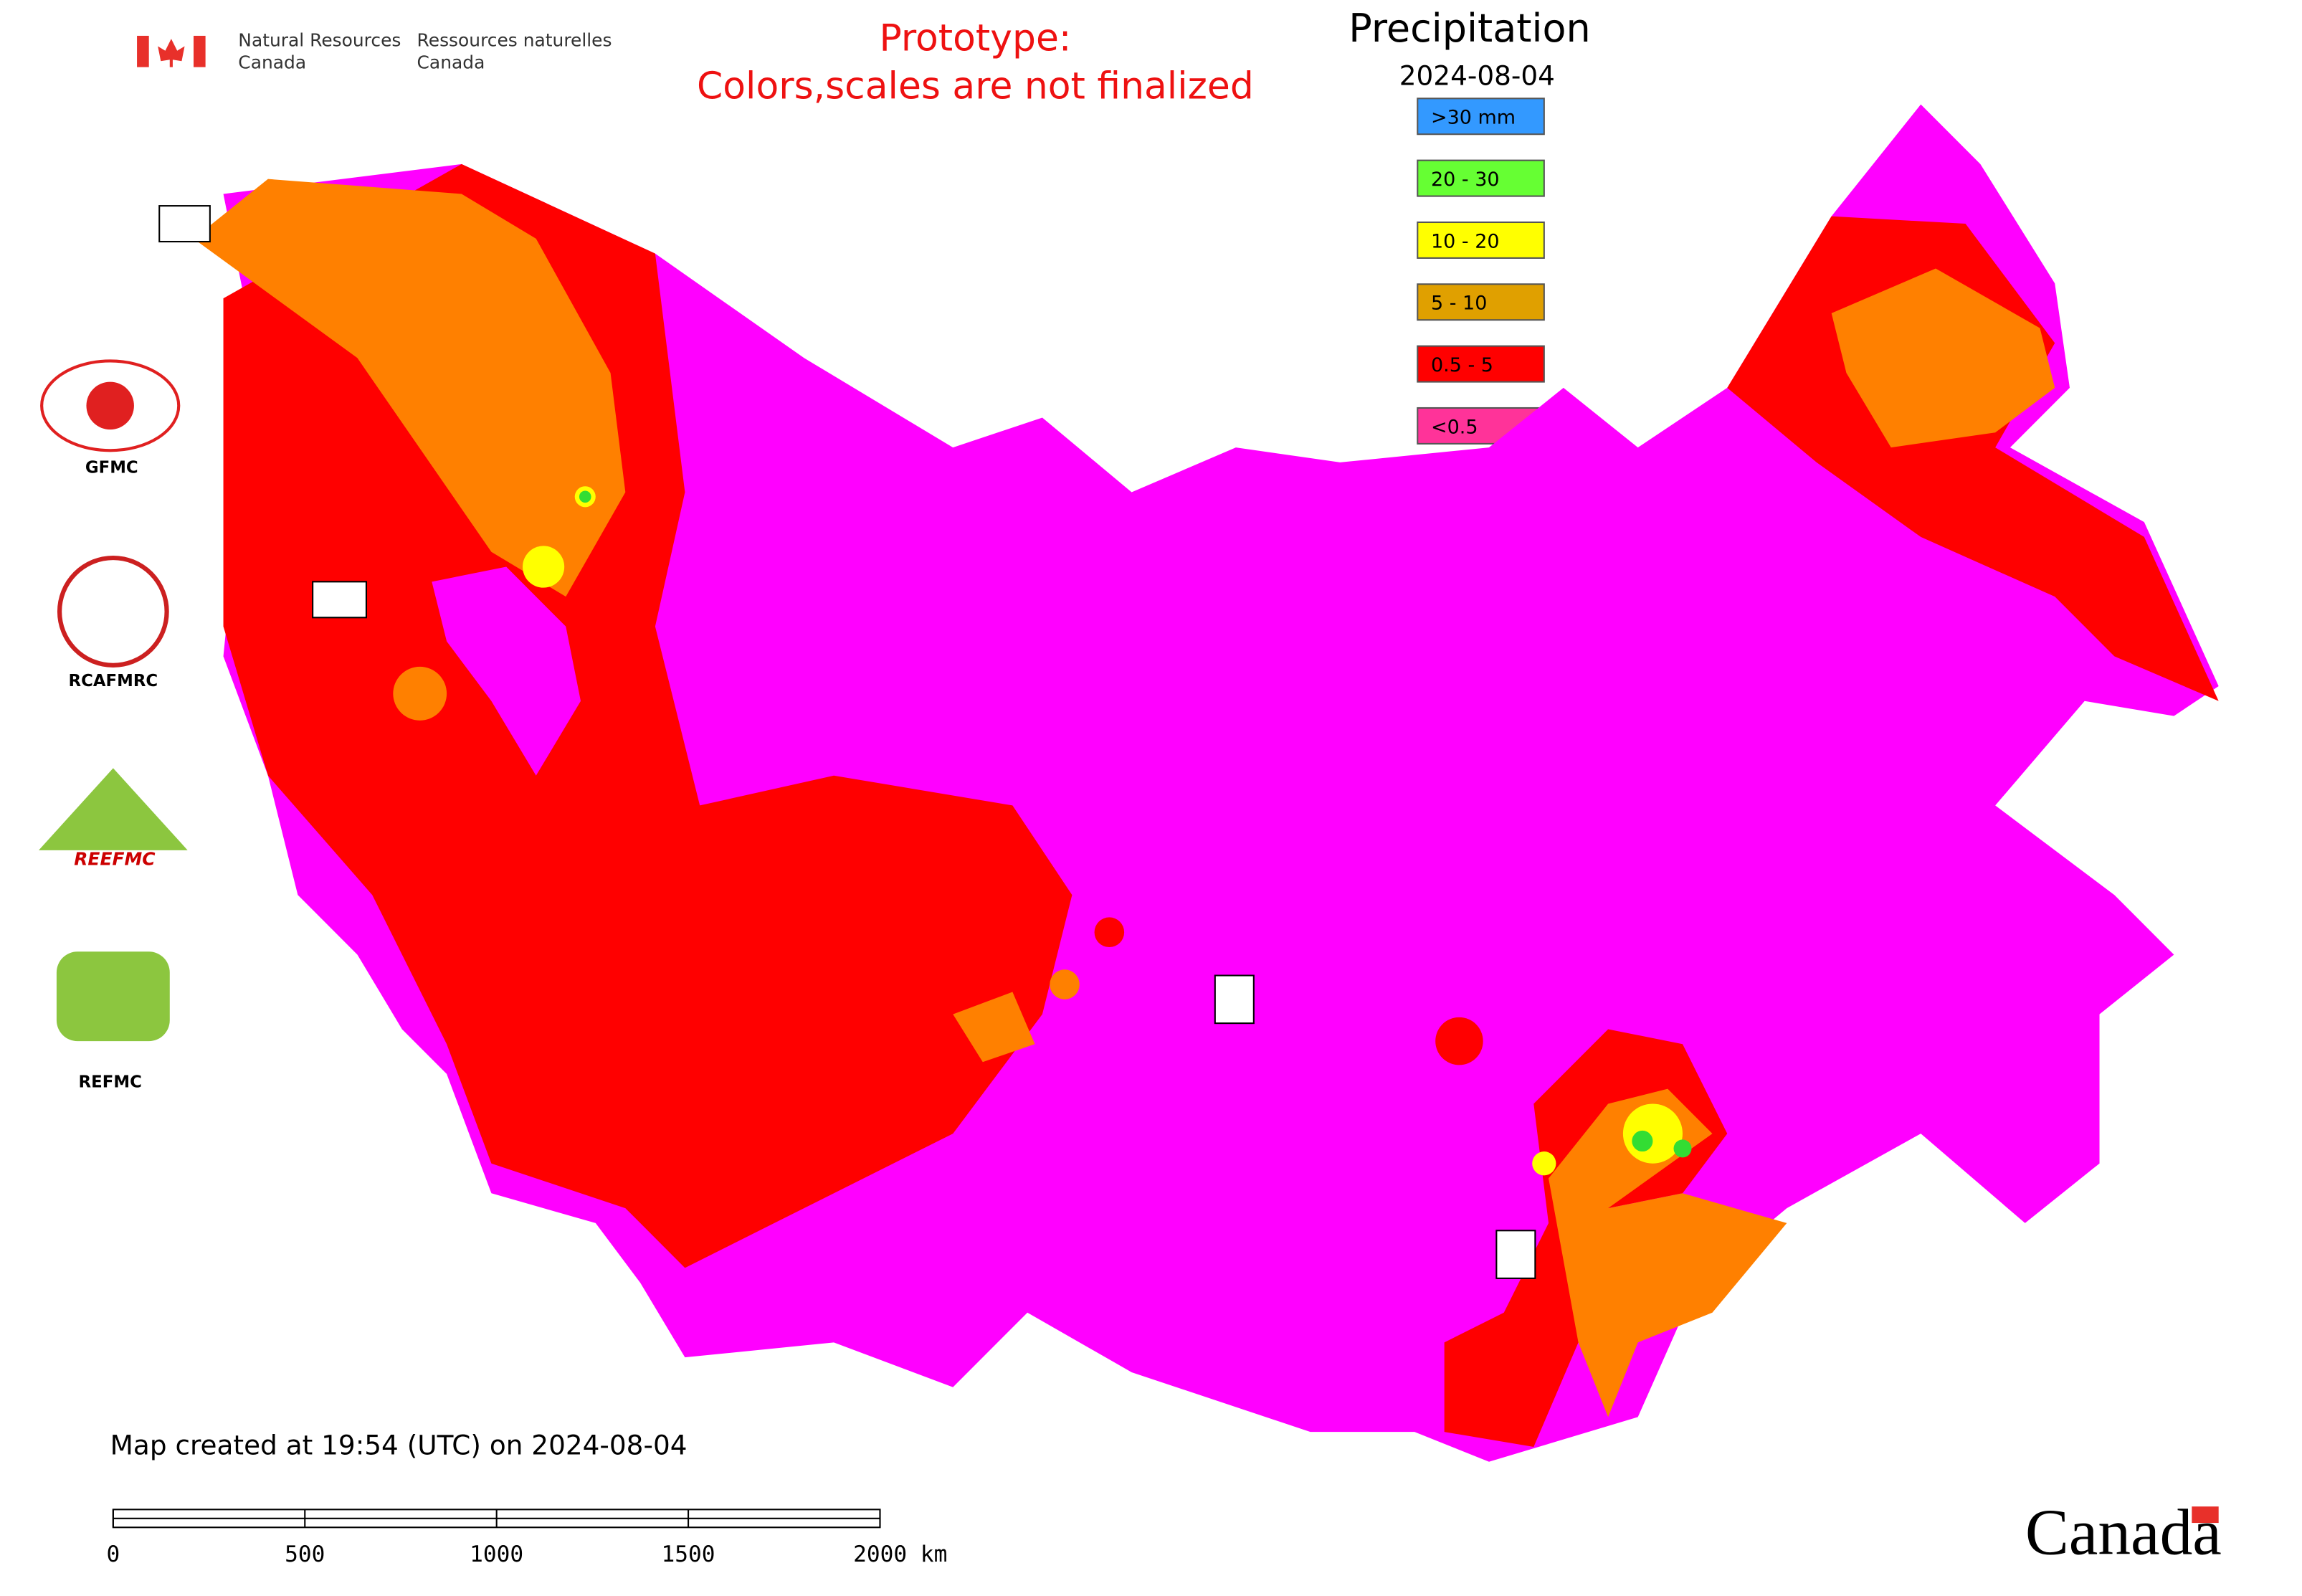 The width and height of the screenshot is (2302, 1596). Describe the element at coordinates (497, 1554) in the screenshot. I see `scale-label: 1000` at that location.